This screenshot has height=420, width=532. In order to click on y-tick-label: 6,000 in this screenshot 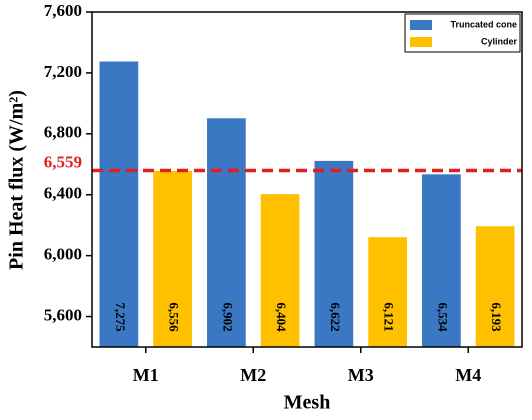, I will do `click(63, 254)`.